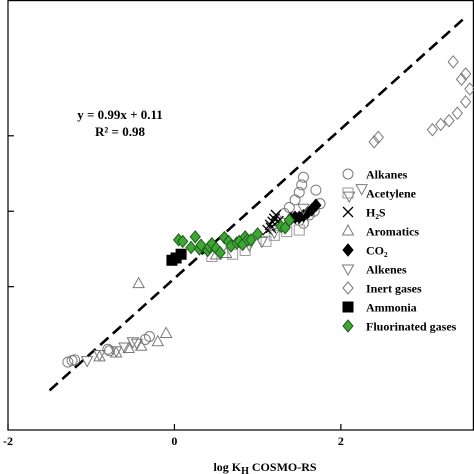  Describe the element at coordinates (386, 270) in the screenshot. I see `legend-label-alkenes: Alkenes` at that location.